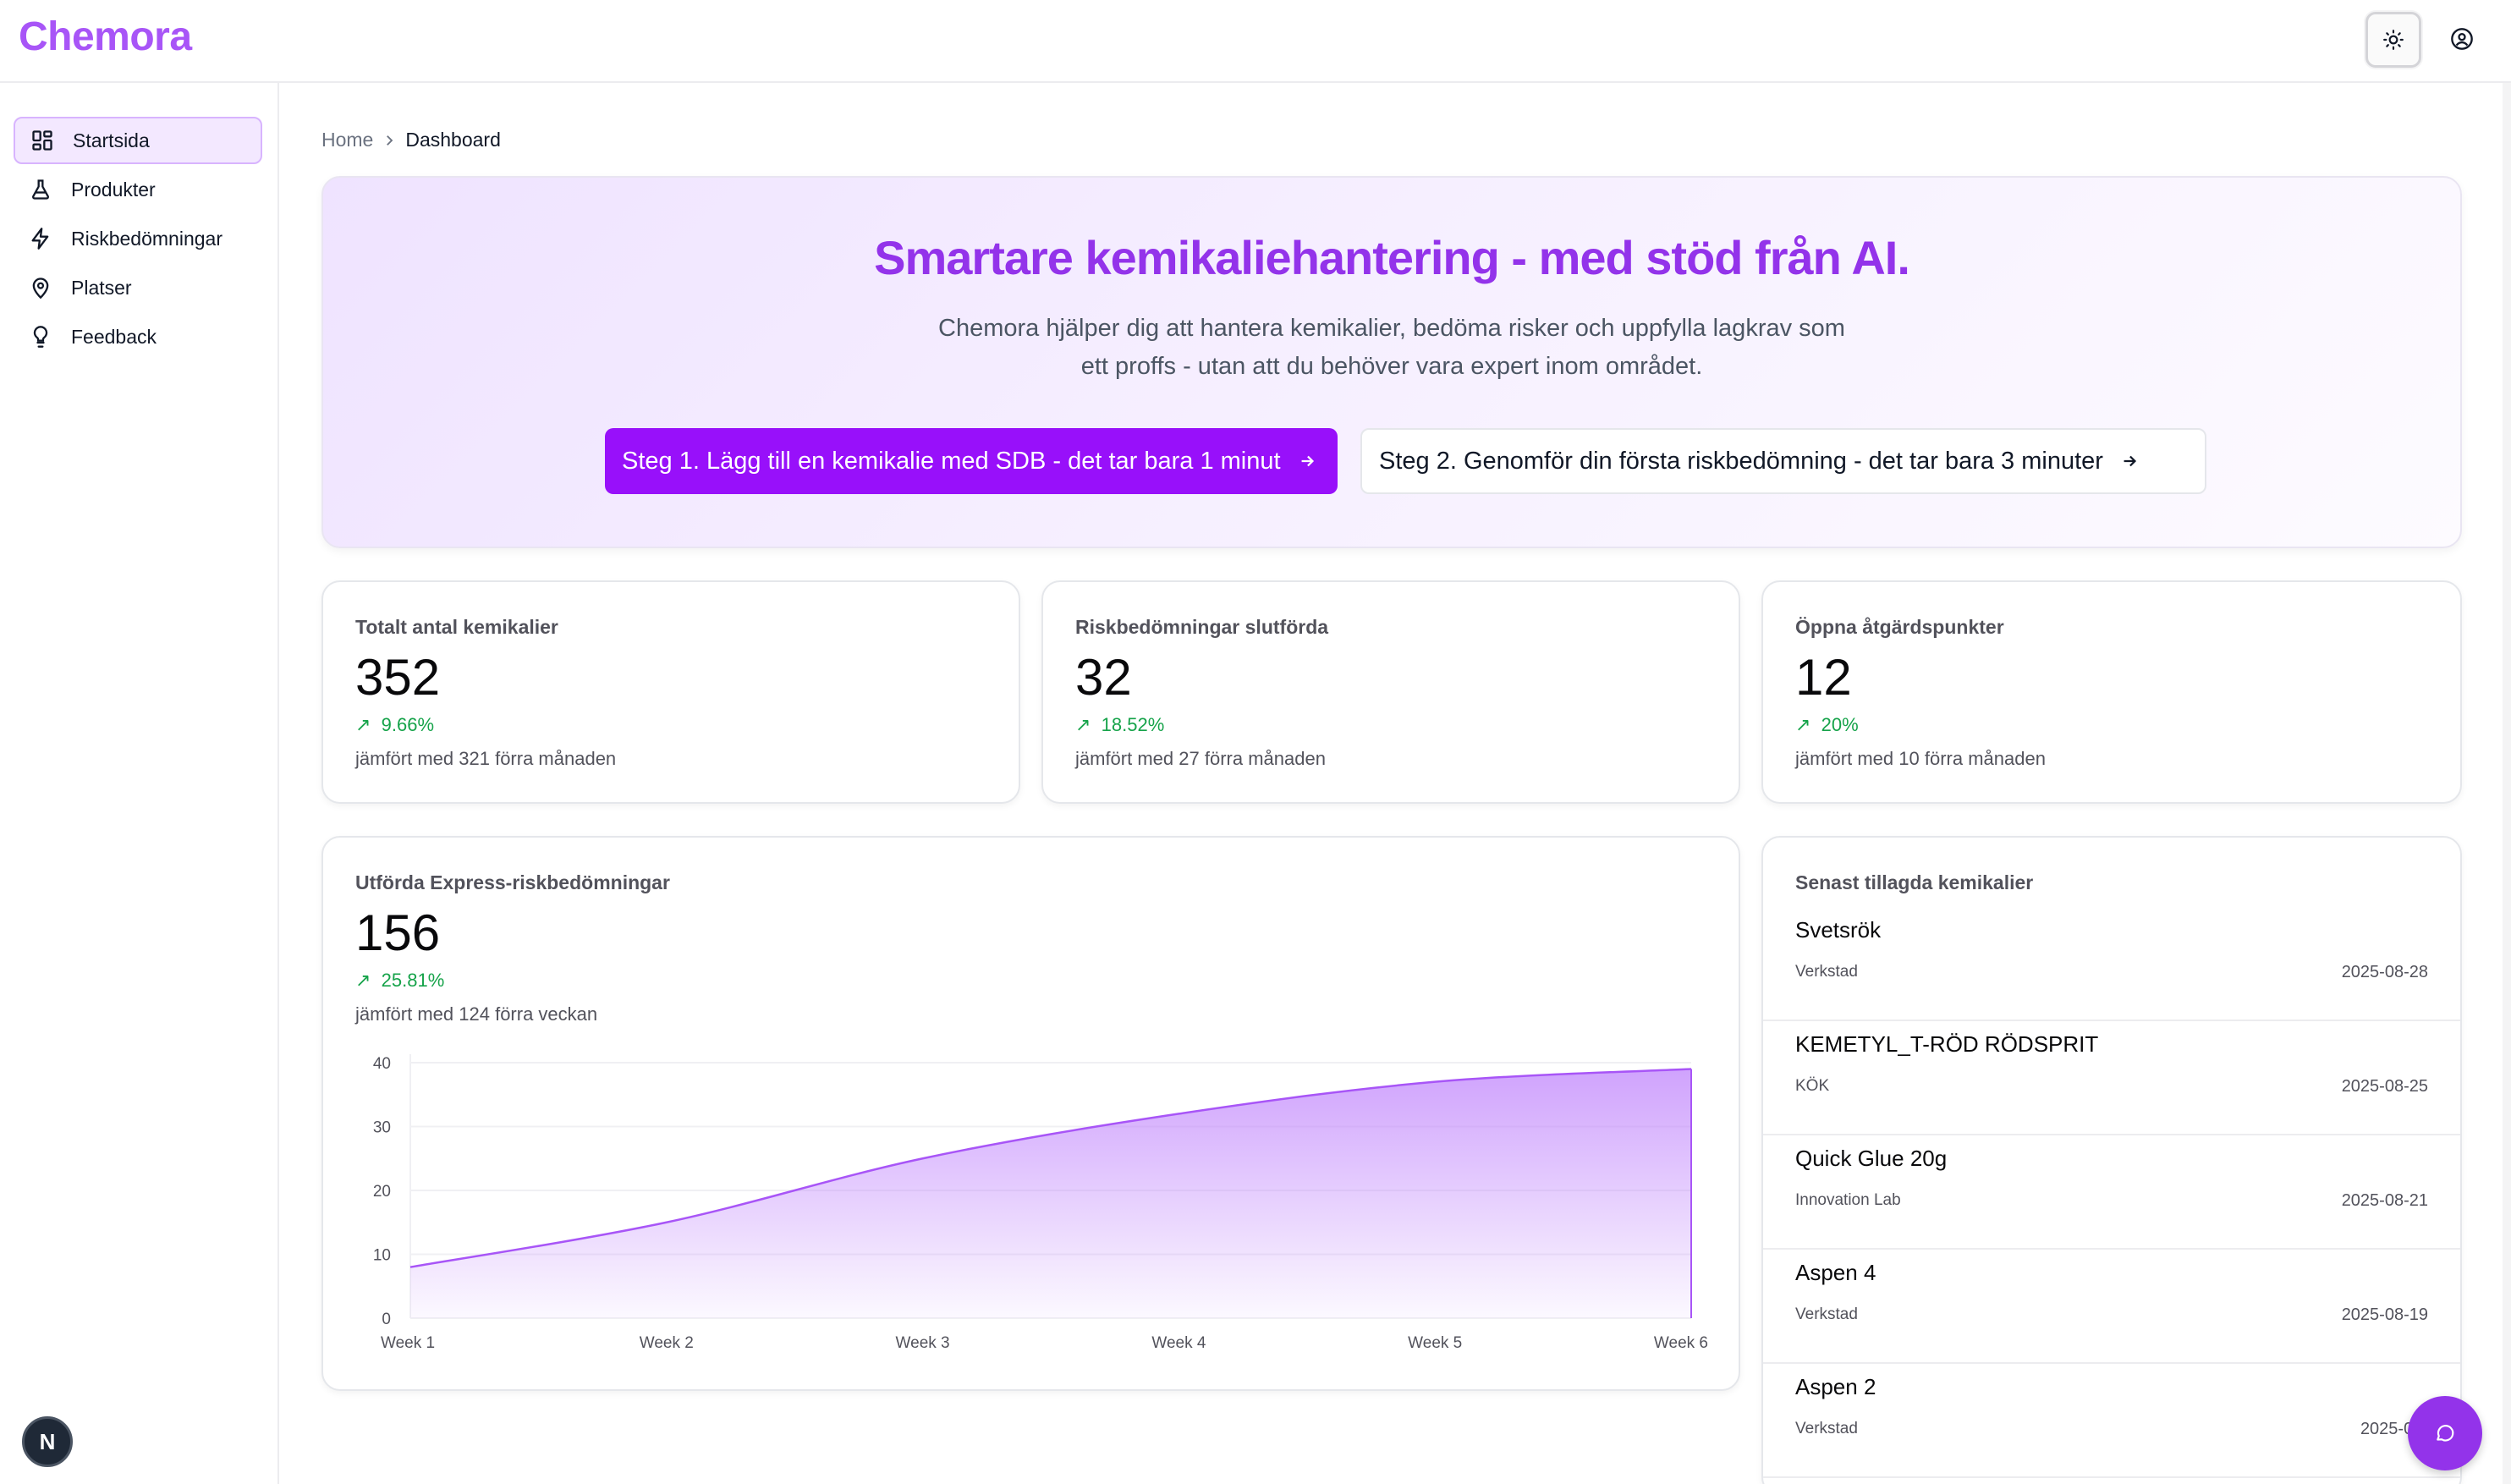 The image size is (2511, 1484). What do you see at coordinates (2111, 1192) in the screenshot?
I see `list-item: Quick Glue 20g Innovation Lab 2025-08-21` at bounding box center [2111, 1192].